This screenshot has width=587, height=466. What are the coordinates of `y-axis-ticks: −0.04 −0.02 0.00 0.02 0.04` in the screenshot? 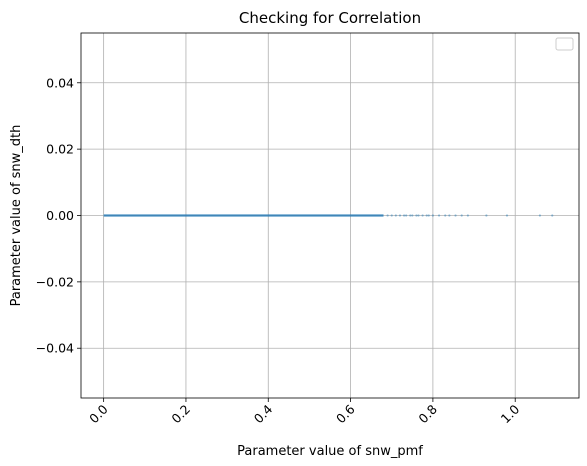 It's located at (58, 215).